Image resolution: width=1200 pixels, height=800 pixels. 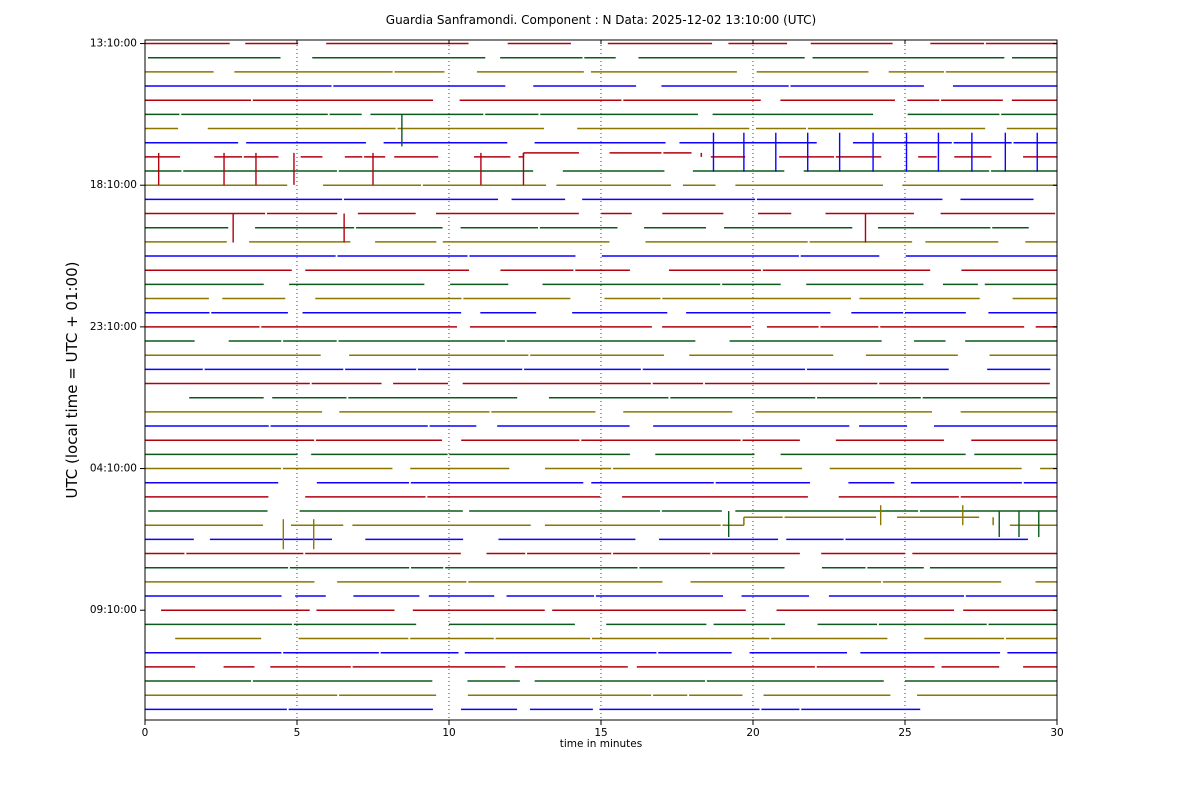 What do you see at coordinates (904, 733) in the screenshot?
I see `x-tick-label: 25` at bounding box center [904, 733].